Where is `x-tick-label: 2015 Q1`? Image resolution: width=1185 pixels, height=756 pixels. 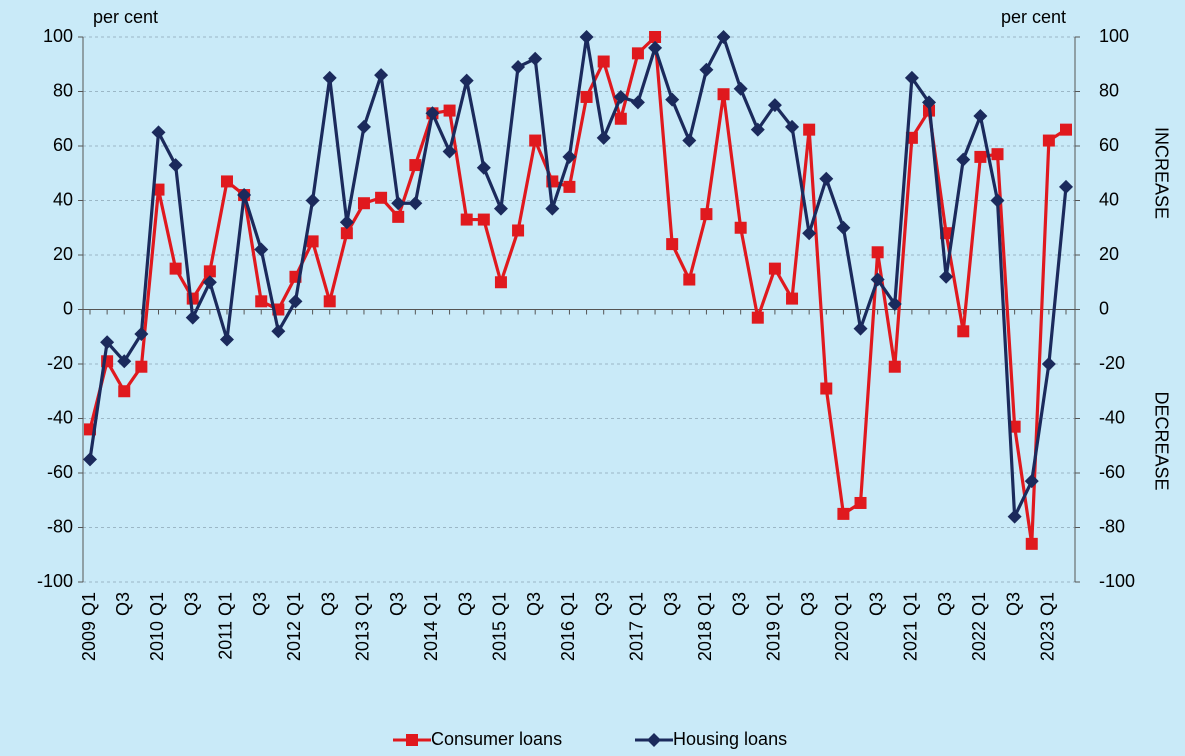 x-tick-label: 2015 Q1 is located at coordinates (500, 626).